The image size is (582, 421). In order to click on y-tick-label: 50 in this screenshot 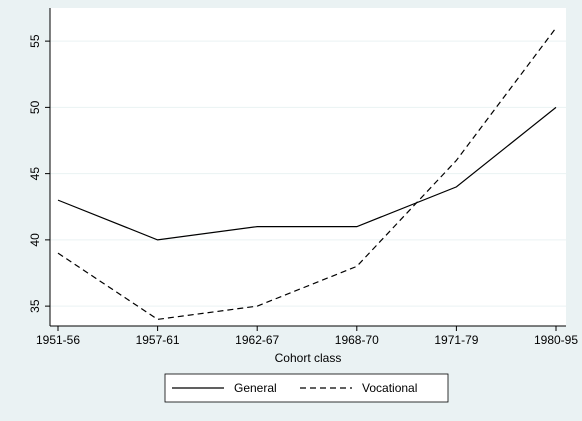, I will do `click(35, 107)`.